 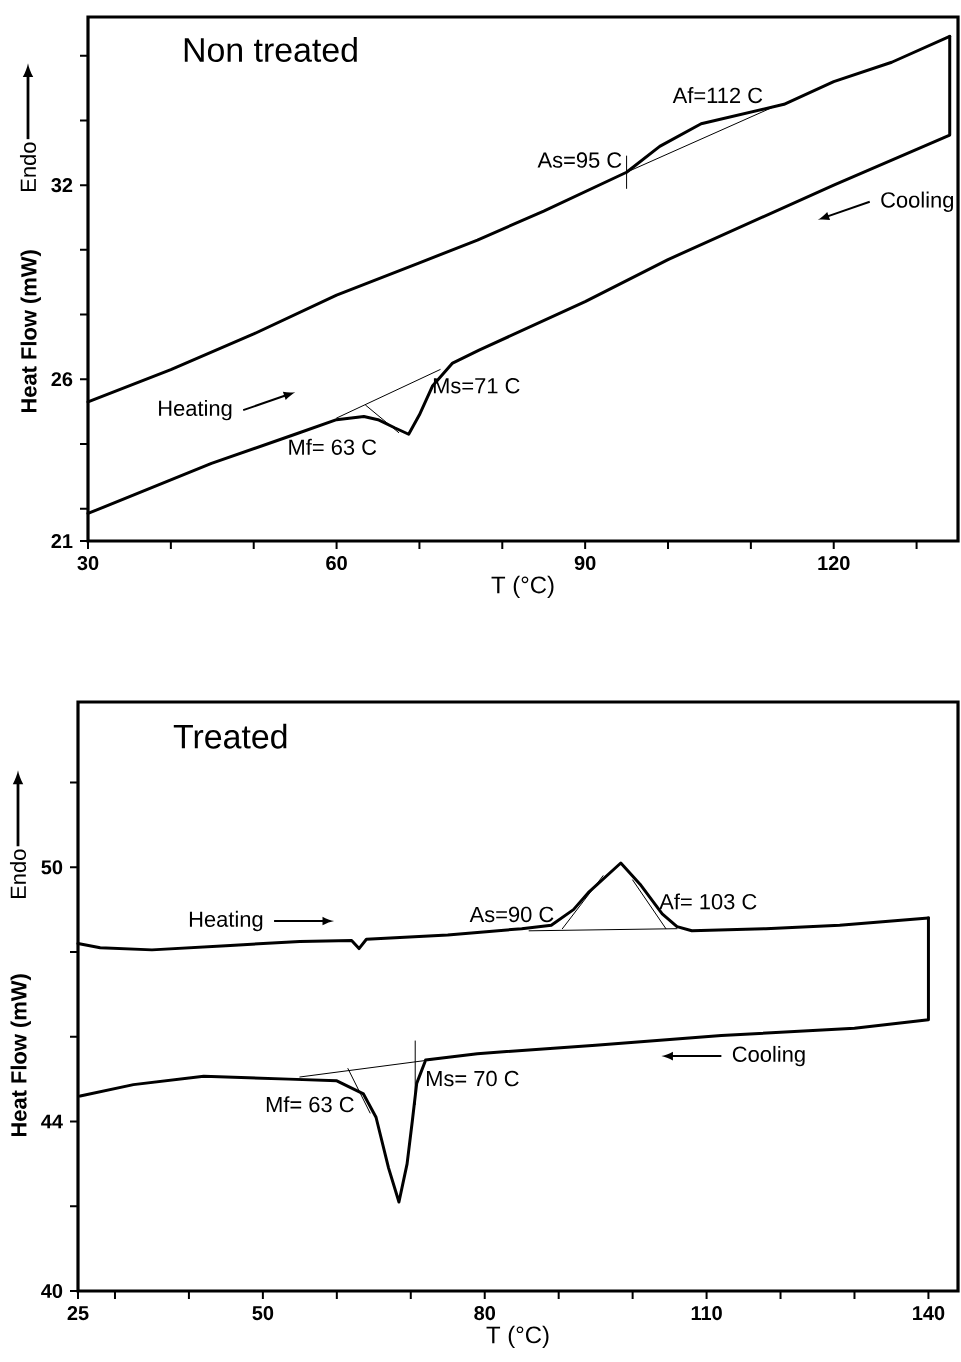 I want to click on y-tick-label: 26, so click(x=62, y=379).